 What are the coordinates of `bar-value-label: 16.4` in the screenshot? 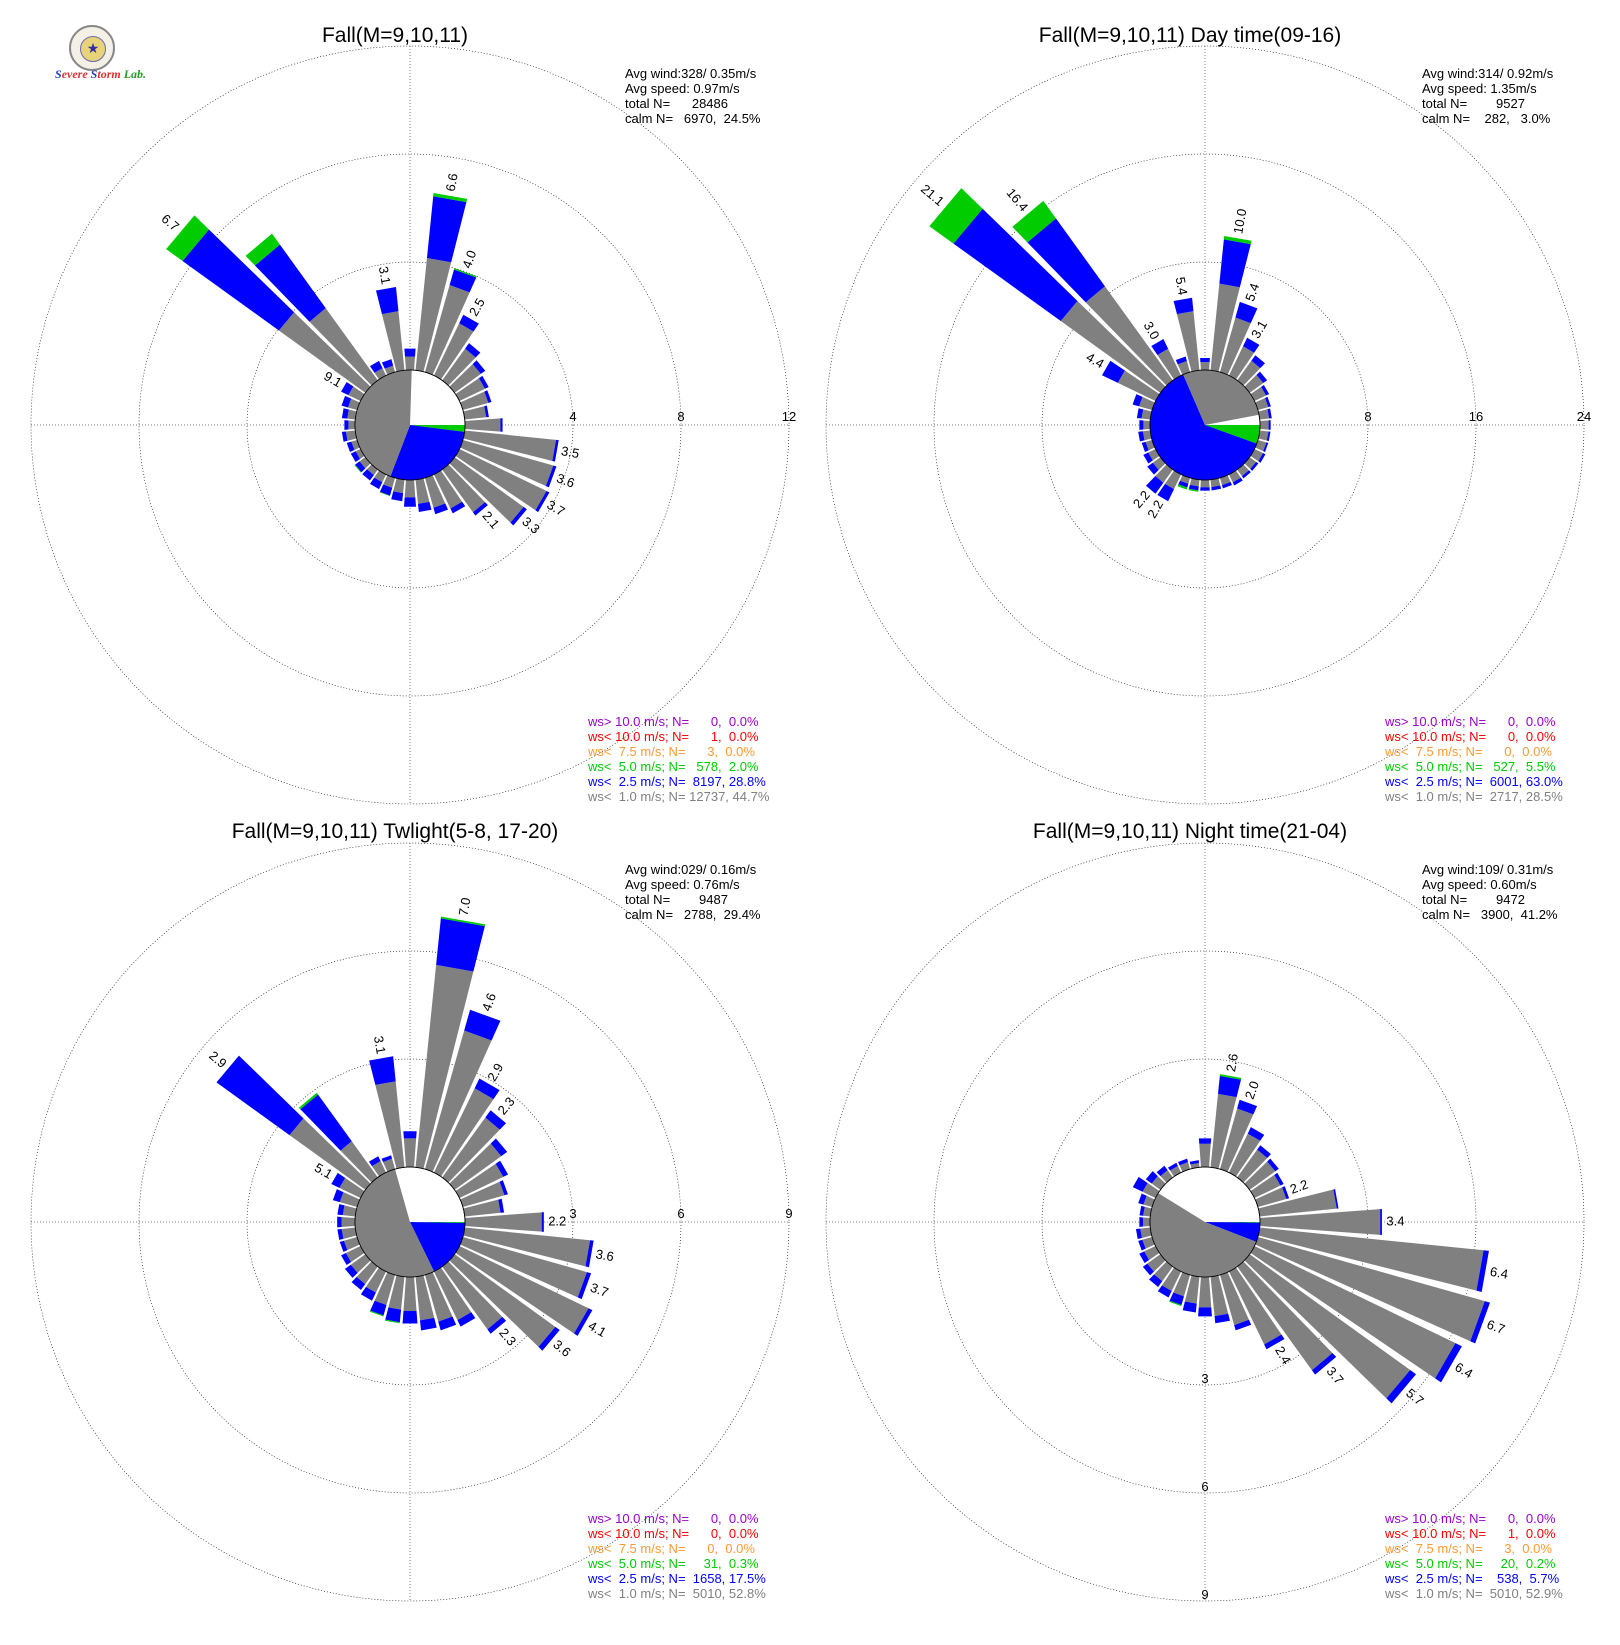 It's located at (1018, 199).